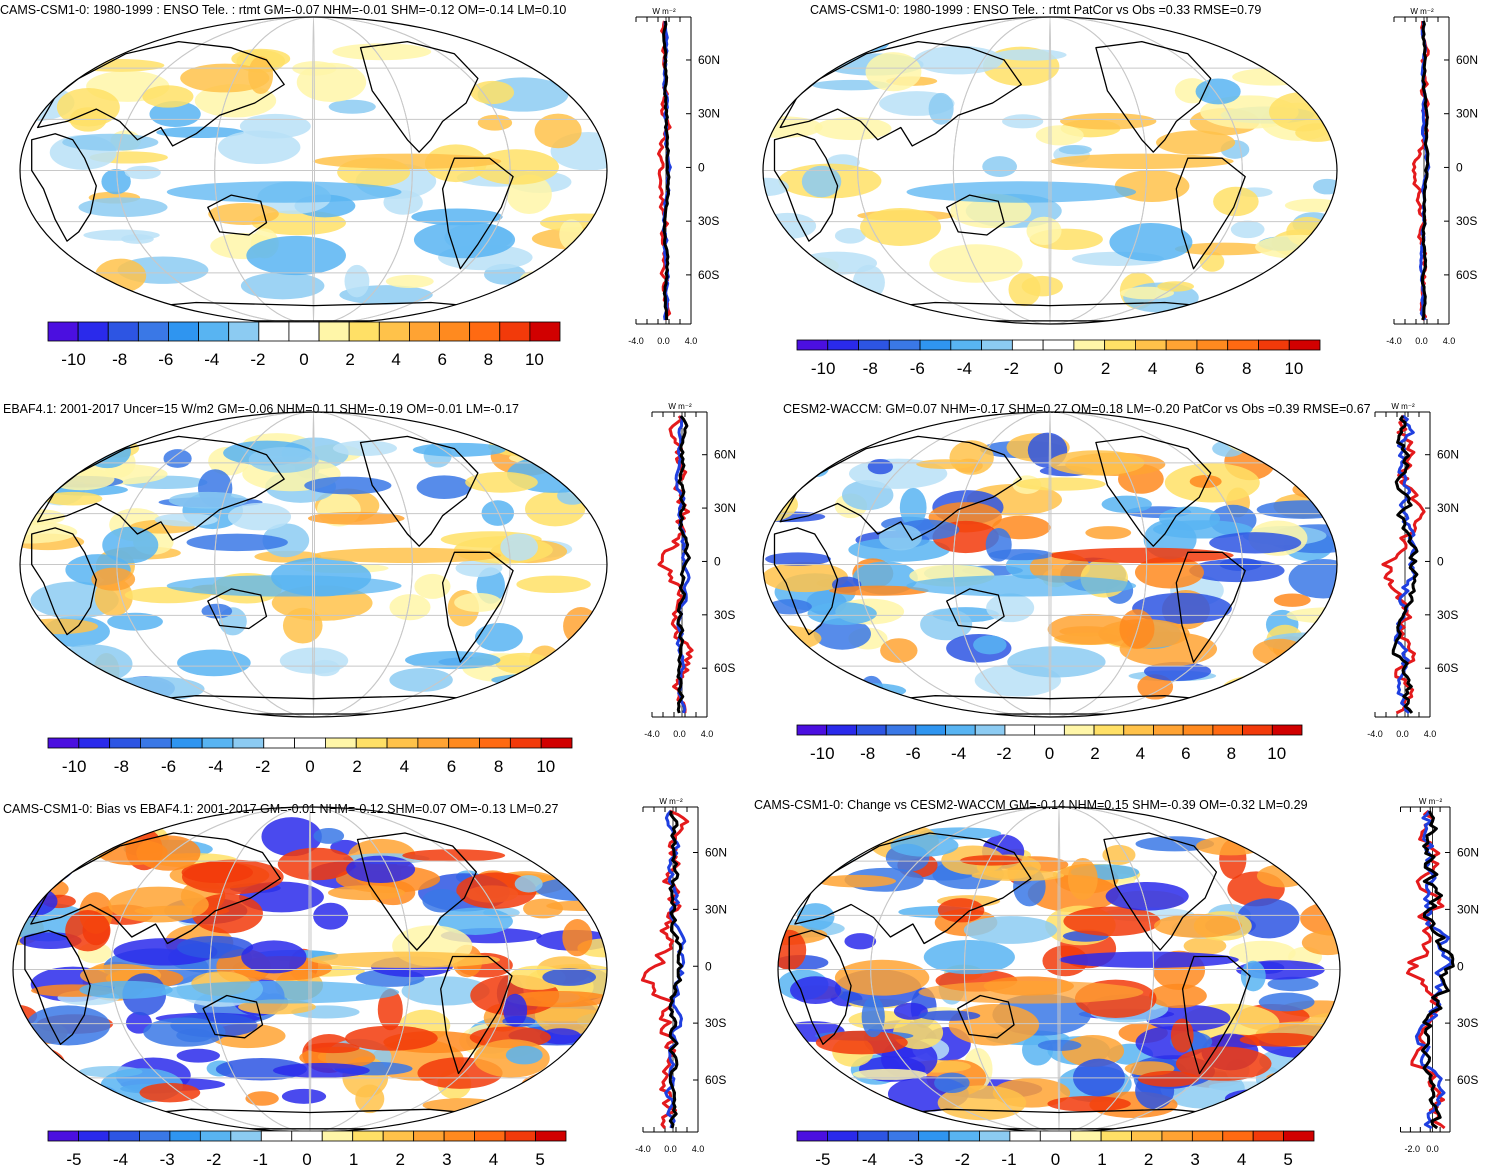 This screenshot has width=1489, height=1170. I want to click on profile-tick-label: -4.0, so click(652, 734).